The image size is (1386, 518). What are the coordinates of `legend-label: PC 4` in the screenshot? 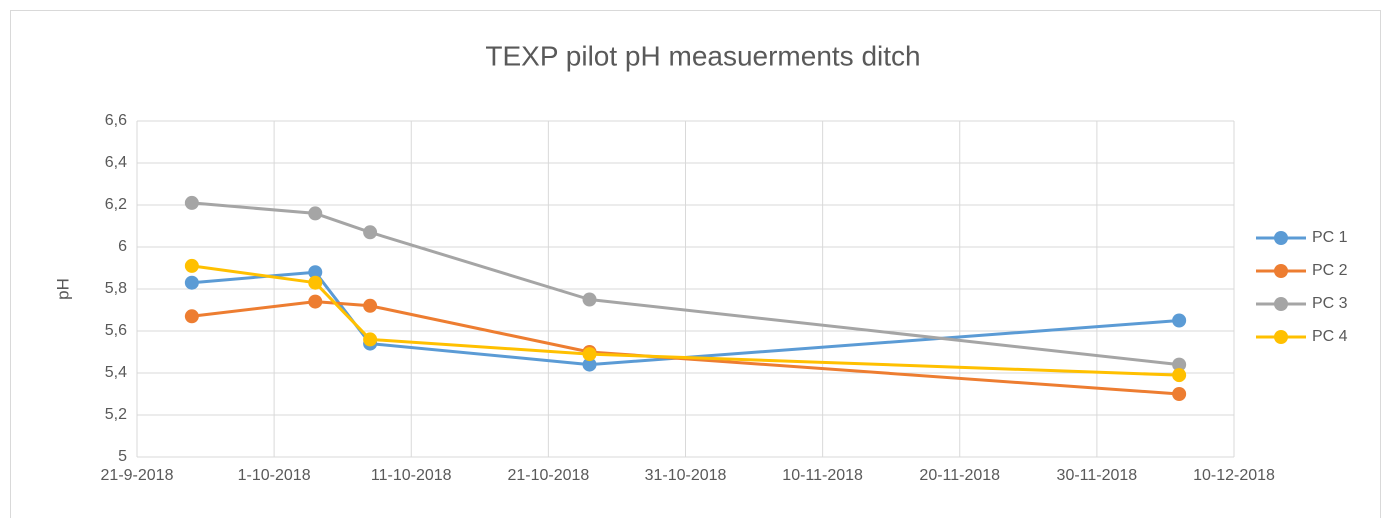 It's located at (1330, 336).